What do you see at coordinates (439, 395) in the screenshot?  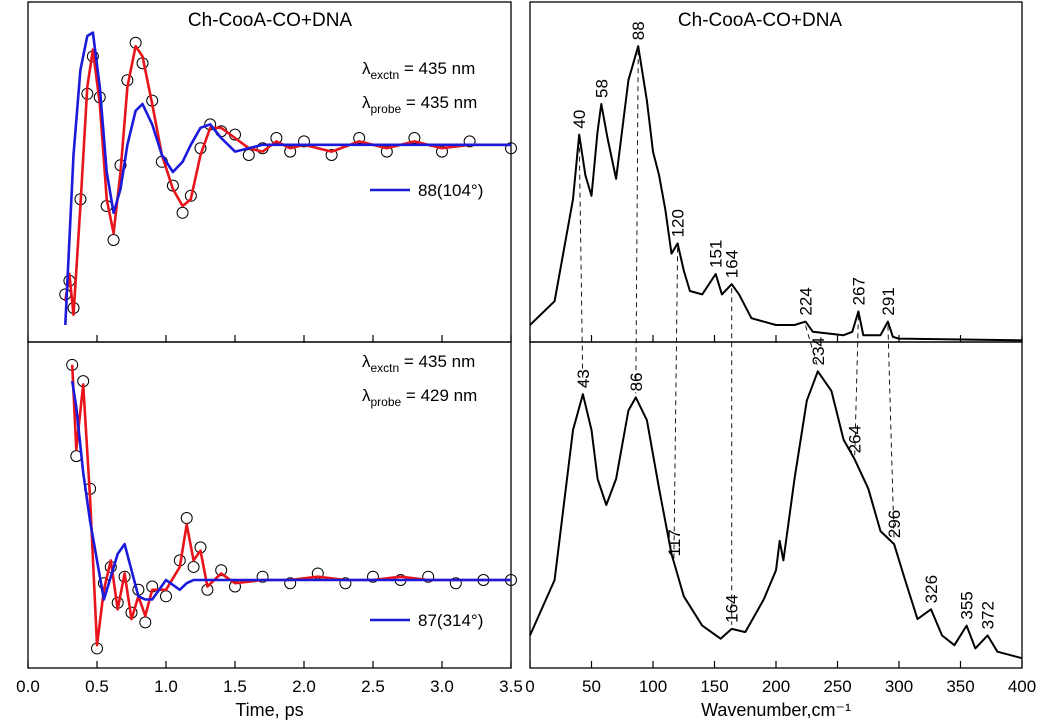 I see `lambda-text: = 429 nm` at bounding box center [439, 395].